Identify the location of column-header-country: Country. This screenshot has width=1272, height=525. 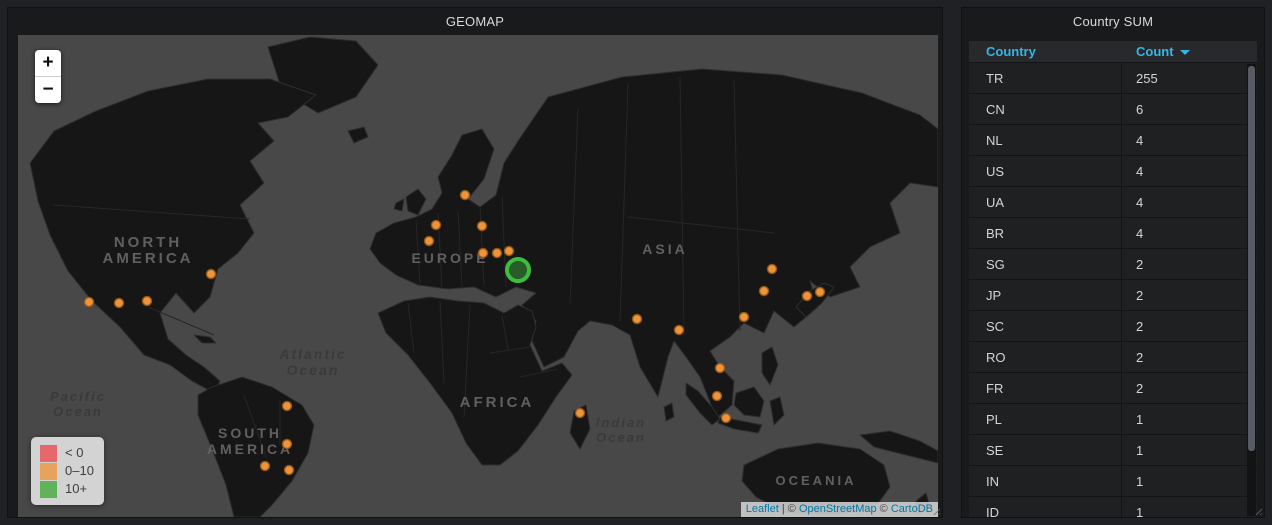
(1011, 51).